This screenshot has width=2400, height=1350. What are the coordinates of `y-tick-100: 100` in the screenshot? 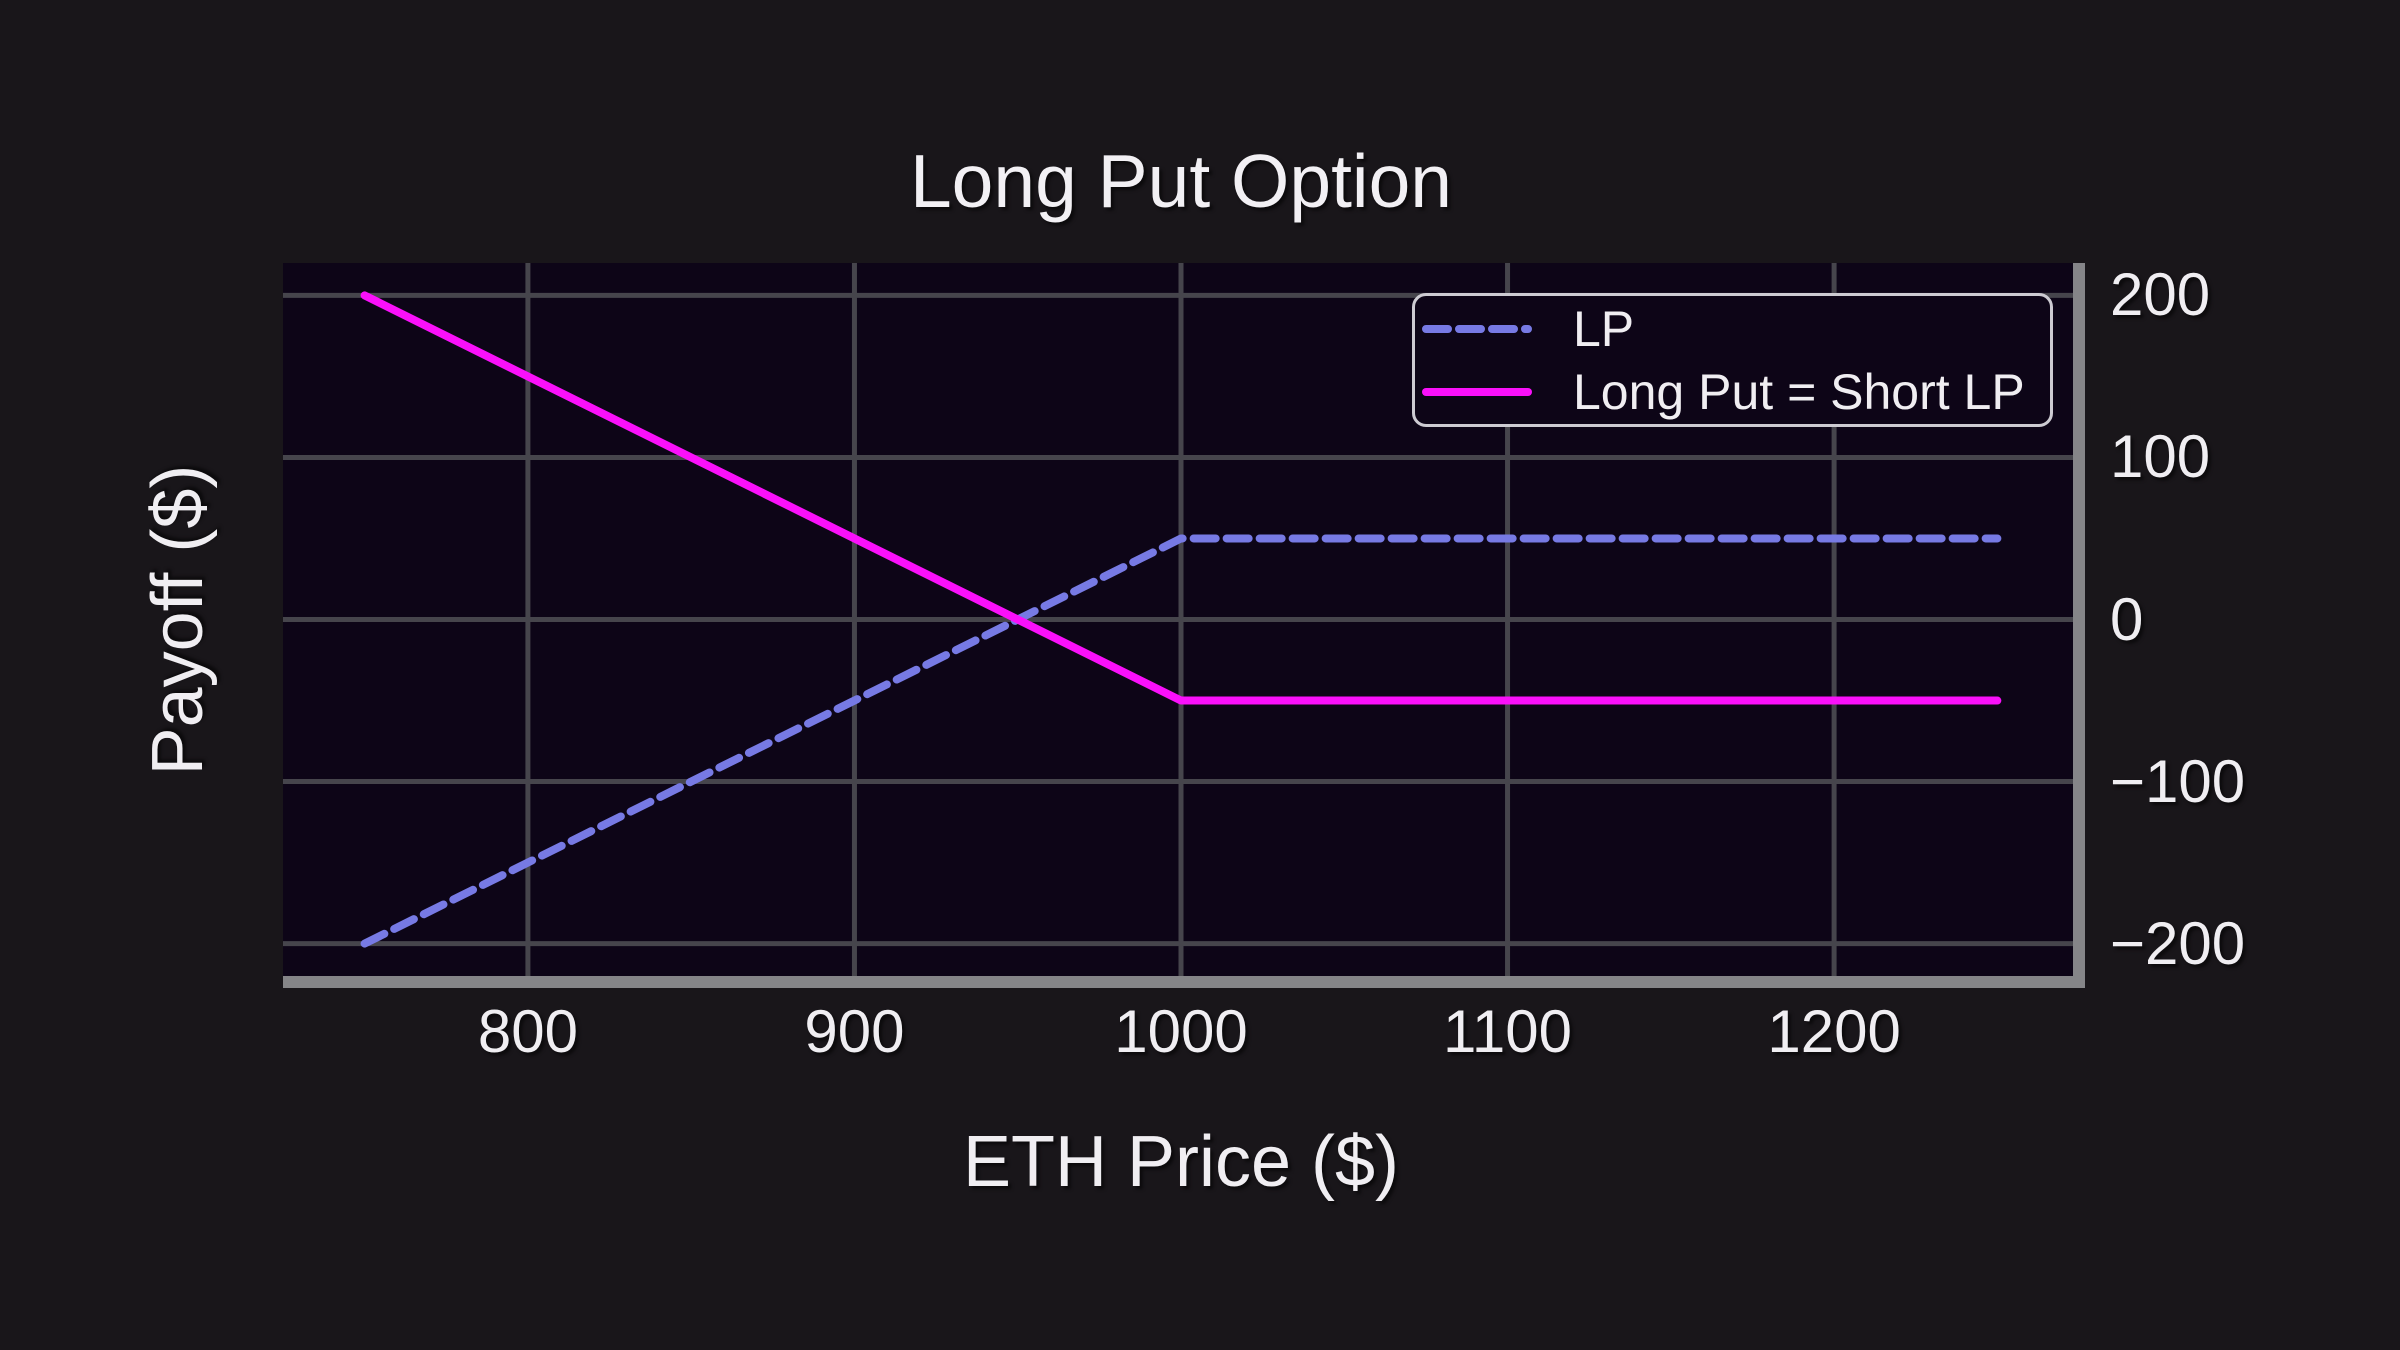 It's located at (2160, 457).